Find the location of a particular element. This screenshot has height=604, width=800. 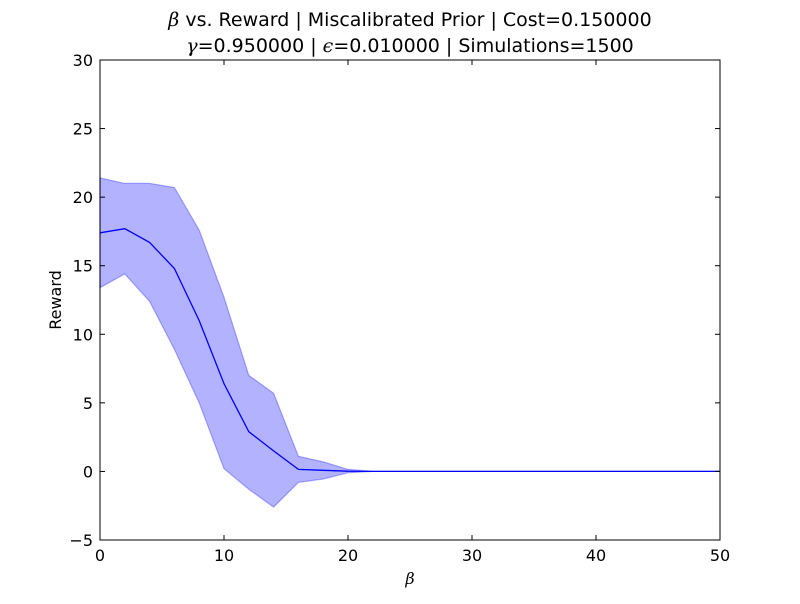

title-gamma-text: =0.950000 | is located at coordinates (260, 46).